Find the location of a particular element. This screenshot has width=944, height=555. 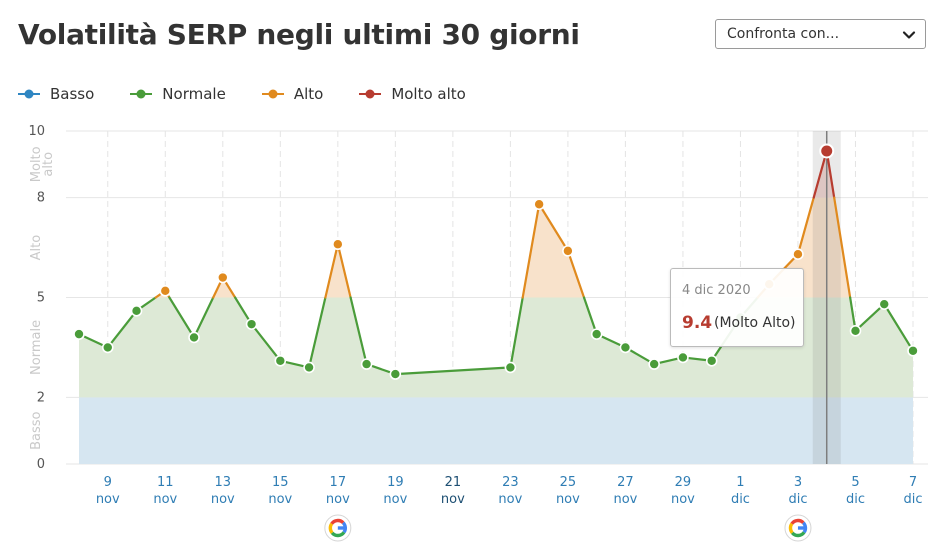

legend-marker-molto-alto is located at coordinates (370, 94).